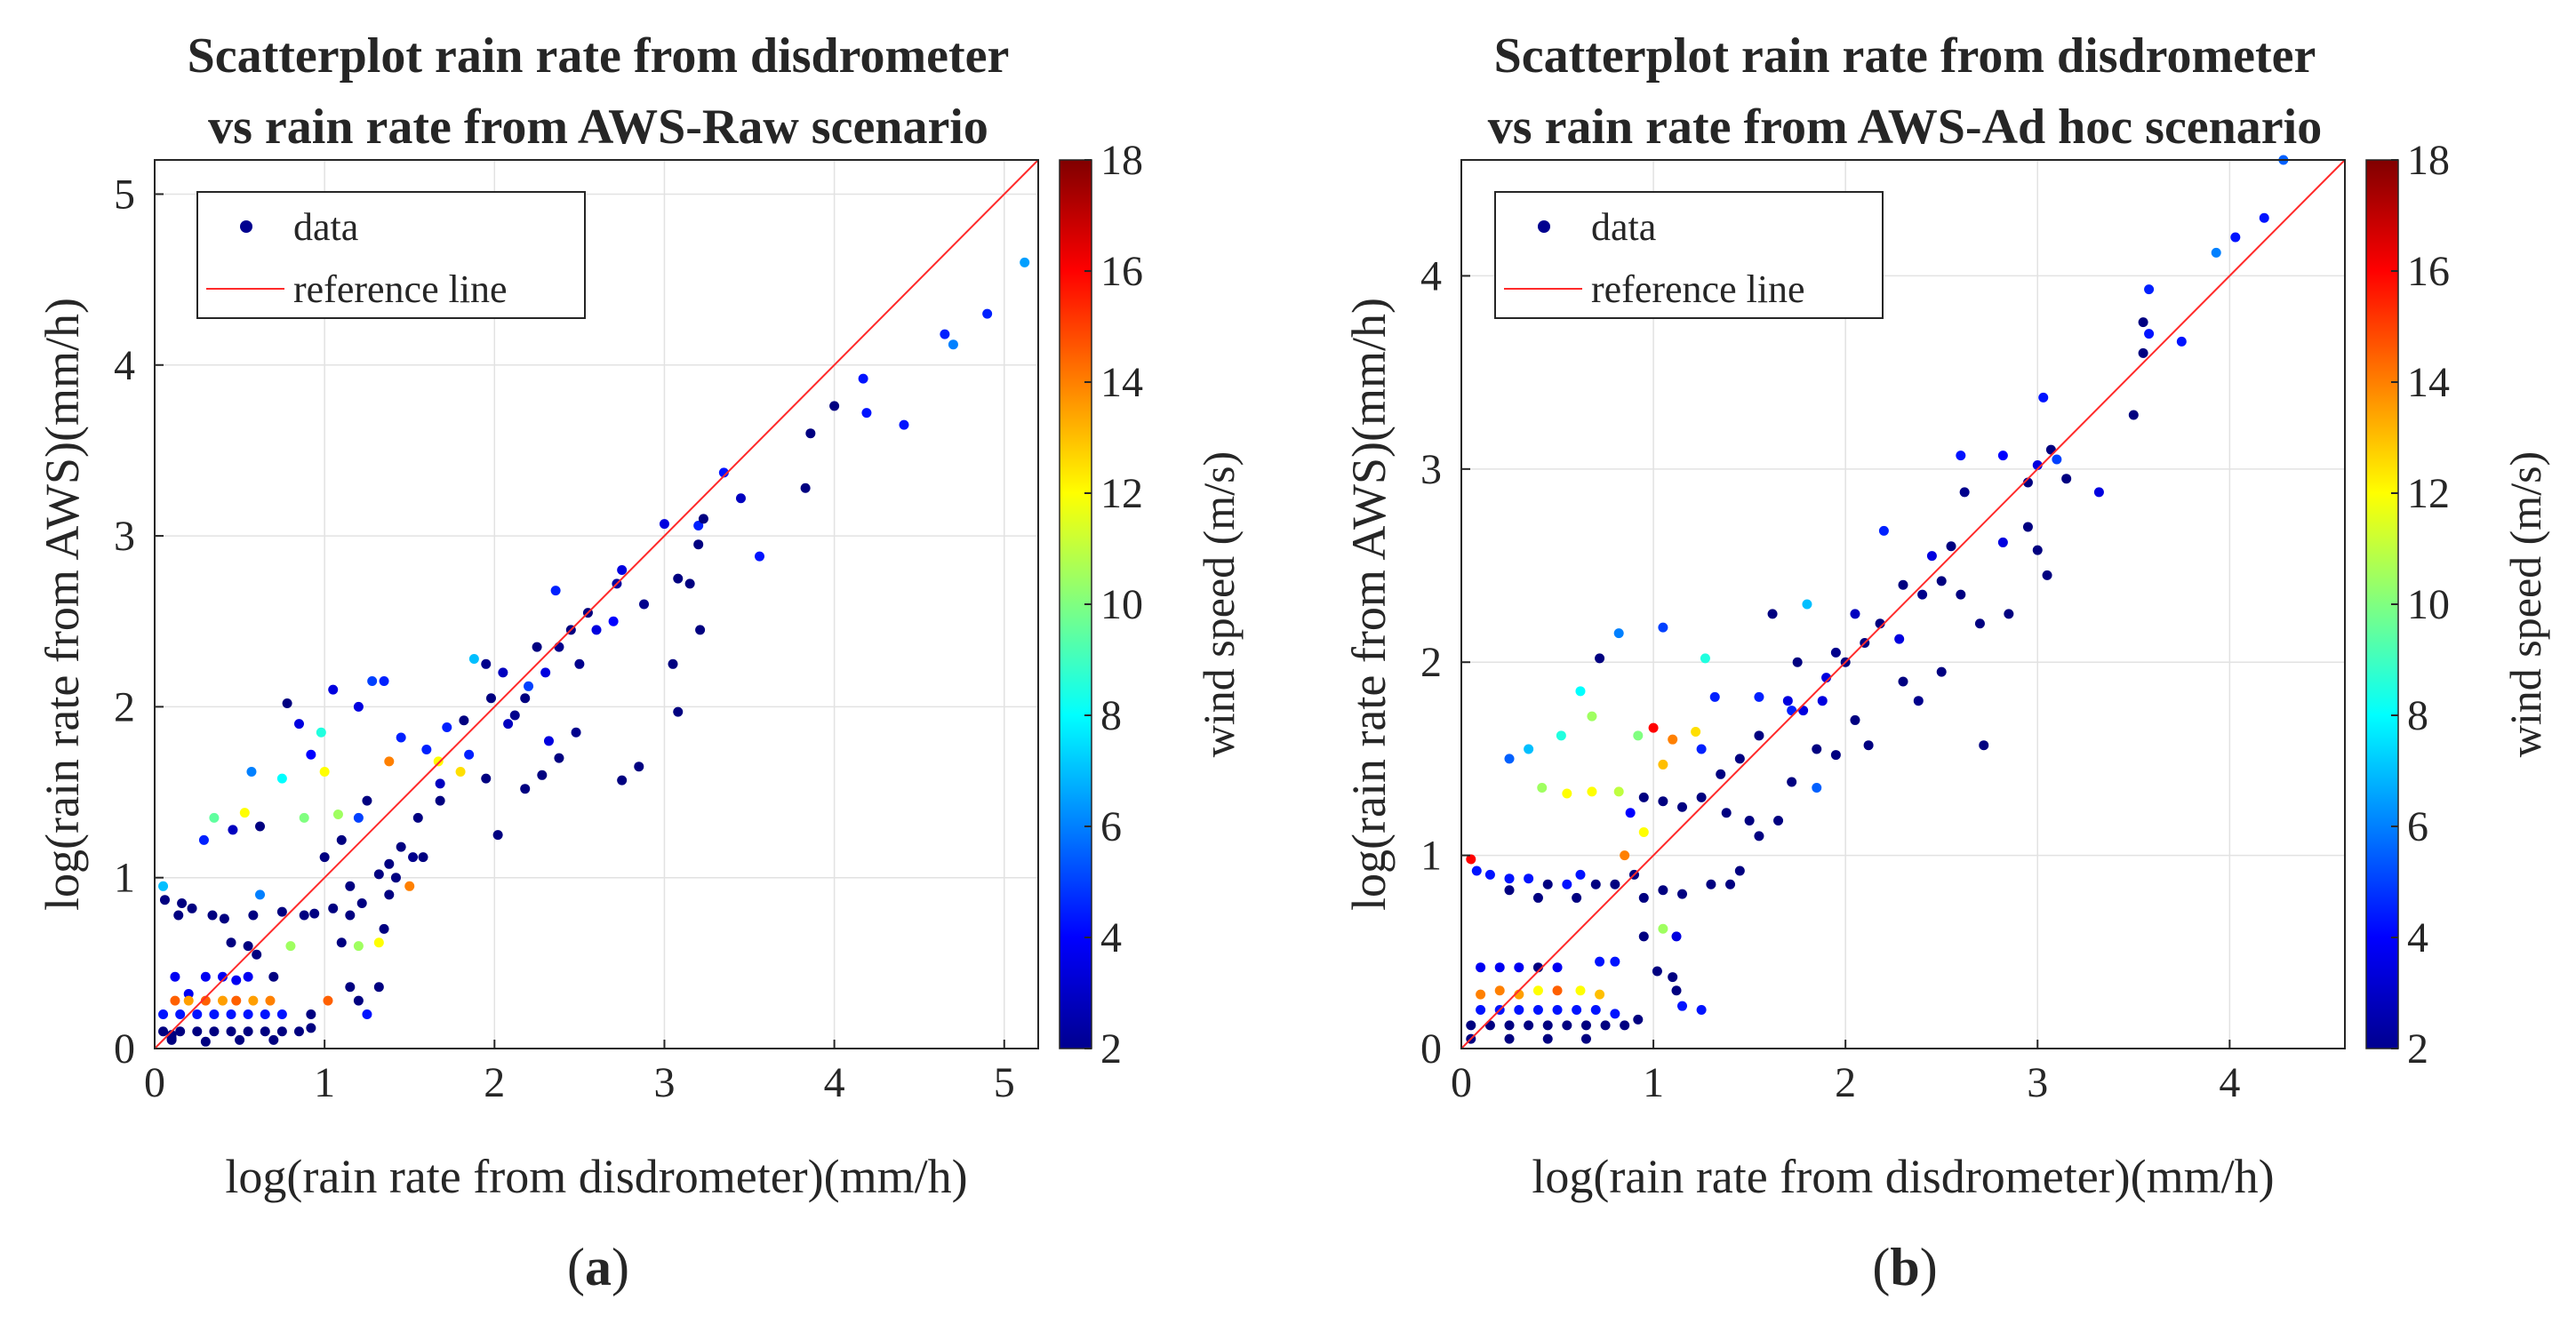  Describe the element at coordinates (1445, 662) in the screenshot. I see `panel-b-y-ticks: 0 1 2 3 4` at that location.